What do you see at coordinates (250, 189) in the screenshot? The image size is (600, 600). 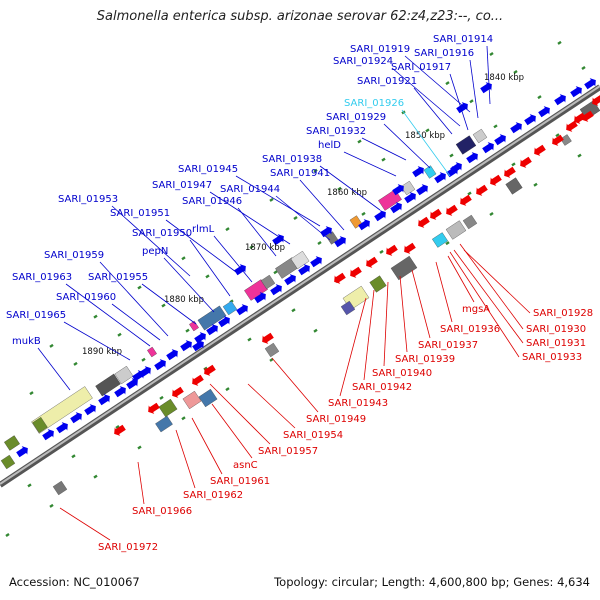 I see `forward-gene-label: SARI_01944` at bounding box center [250, 189].